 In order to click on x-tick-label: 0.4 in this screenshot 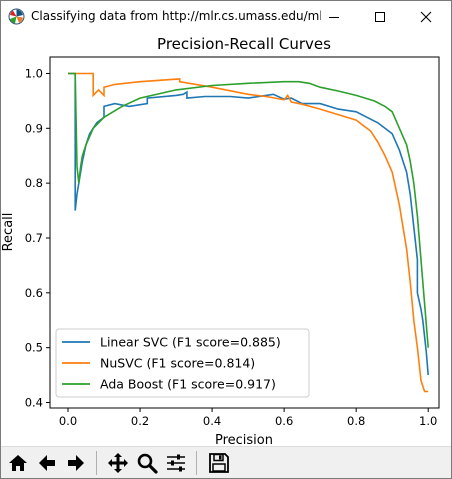, I will do `click(212, 421)`.